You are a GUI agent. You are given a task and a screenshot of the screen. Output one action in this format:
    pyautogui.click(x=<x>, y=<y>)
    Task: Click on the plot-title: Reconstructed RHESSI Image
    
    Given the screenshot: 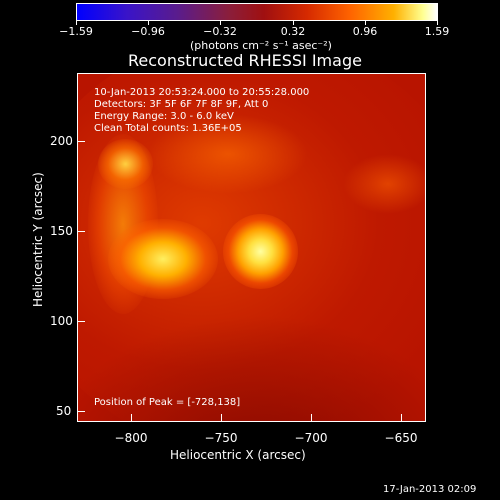 What is the action you would take?
    pyautogui.click(x=245, y=60)
    